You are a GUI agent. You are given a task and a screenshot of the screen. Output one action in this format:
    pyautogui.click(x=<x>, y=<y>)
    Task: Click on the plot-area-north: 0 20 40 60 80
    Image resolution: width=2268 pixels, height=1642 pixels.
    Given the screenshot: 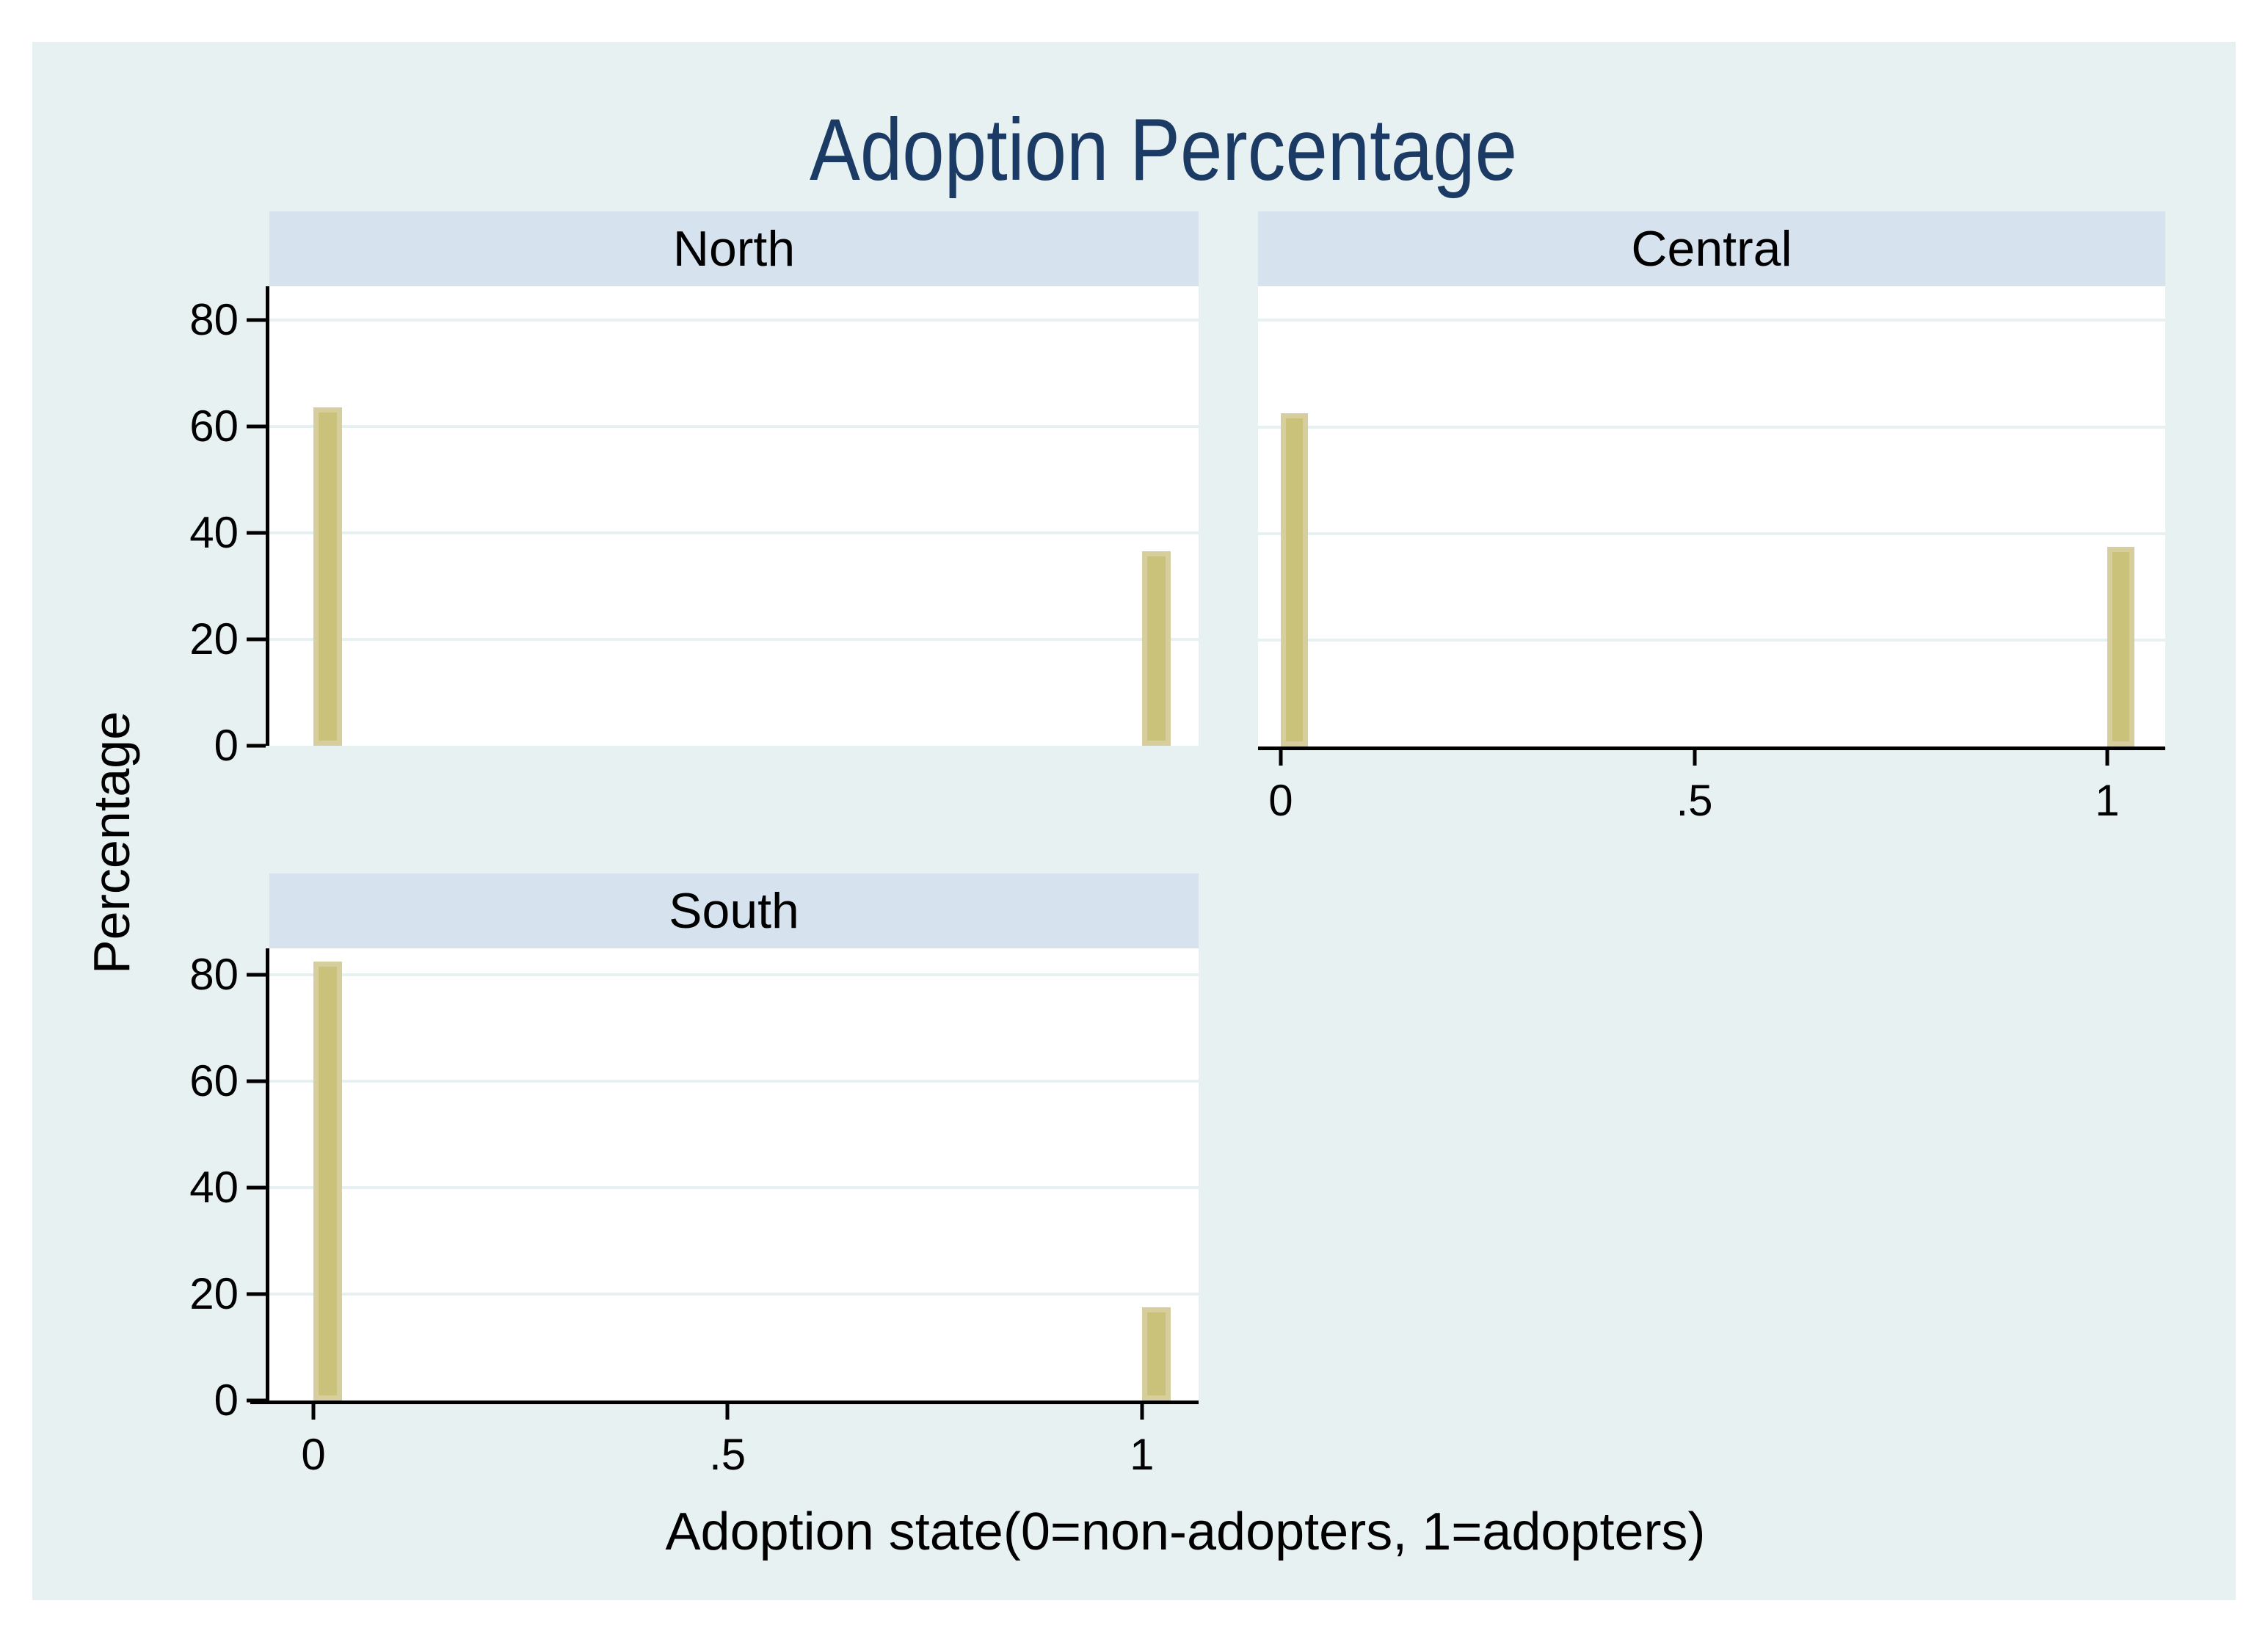 What is the action you would take?
    pyautogui.click(x=694, y=527)
    